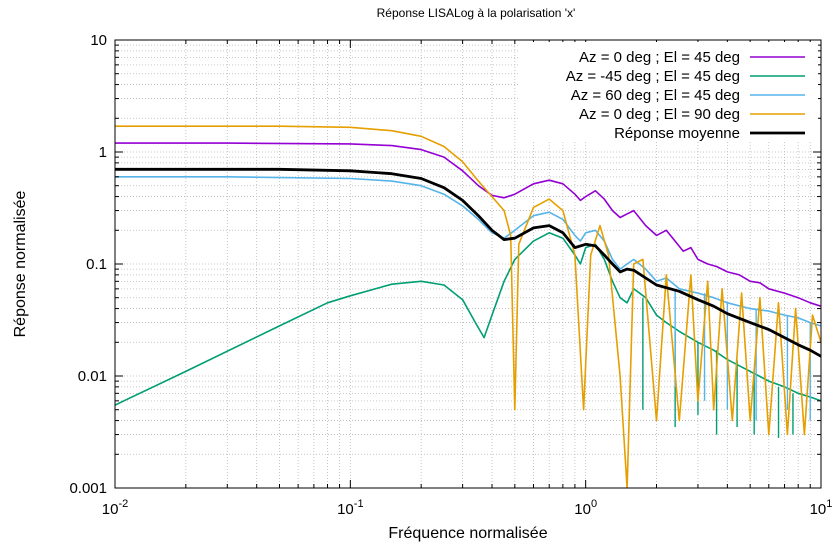 The image size is (834, 546). Describe the element at coordinates (96, 264) in the screenshot. I see `y-tick-label: 0.1` at that location.